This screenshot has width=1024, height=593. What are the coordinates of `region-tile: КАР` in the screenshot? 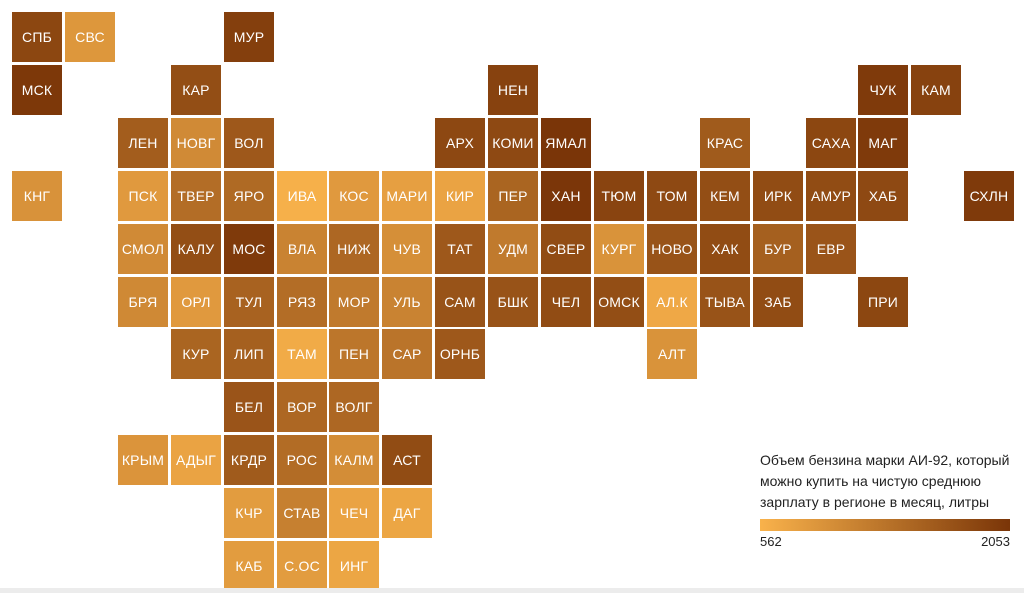 It's located at (196, 90).